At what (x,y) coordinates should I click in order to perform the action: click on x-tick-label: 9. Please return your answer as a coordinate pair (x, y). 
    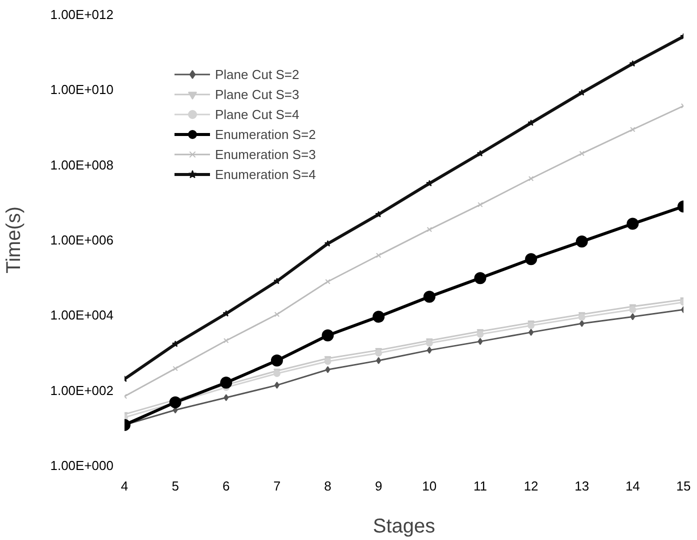
    Looking at the image, I should click on (378, 486).